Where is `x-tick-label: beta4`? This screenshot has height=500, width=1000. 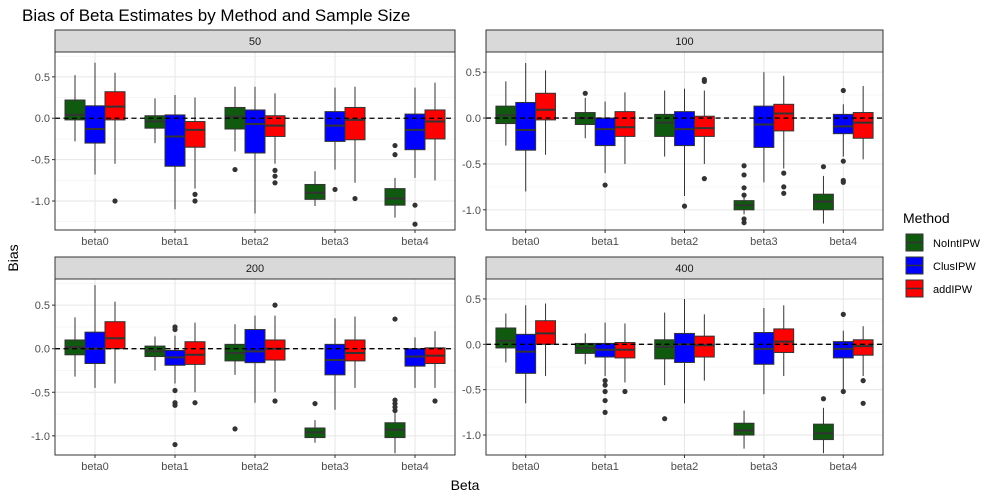
x-tick-label: beta4 is located at coordinates (844, 242).